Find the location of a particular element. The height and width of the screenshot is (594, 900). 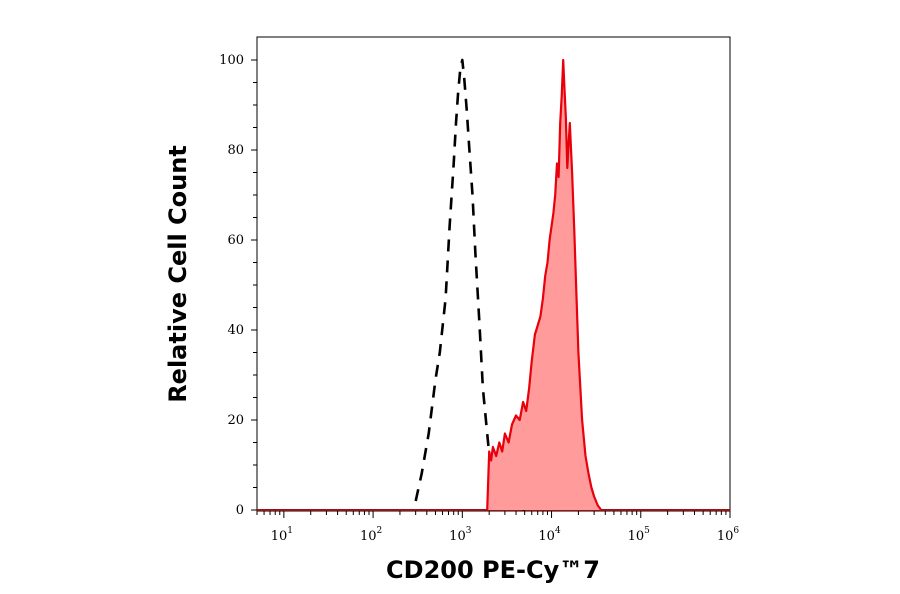

x-axis-title: CD200 PE-Cy™7 is located at coordinates (493, 570).